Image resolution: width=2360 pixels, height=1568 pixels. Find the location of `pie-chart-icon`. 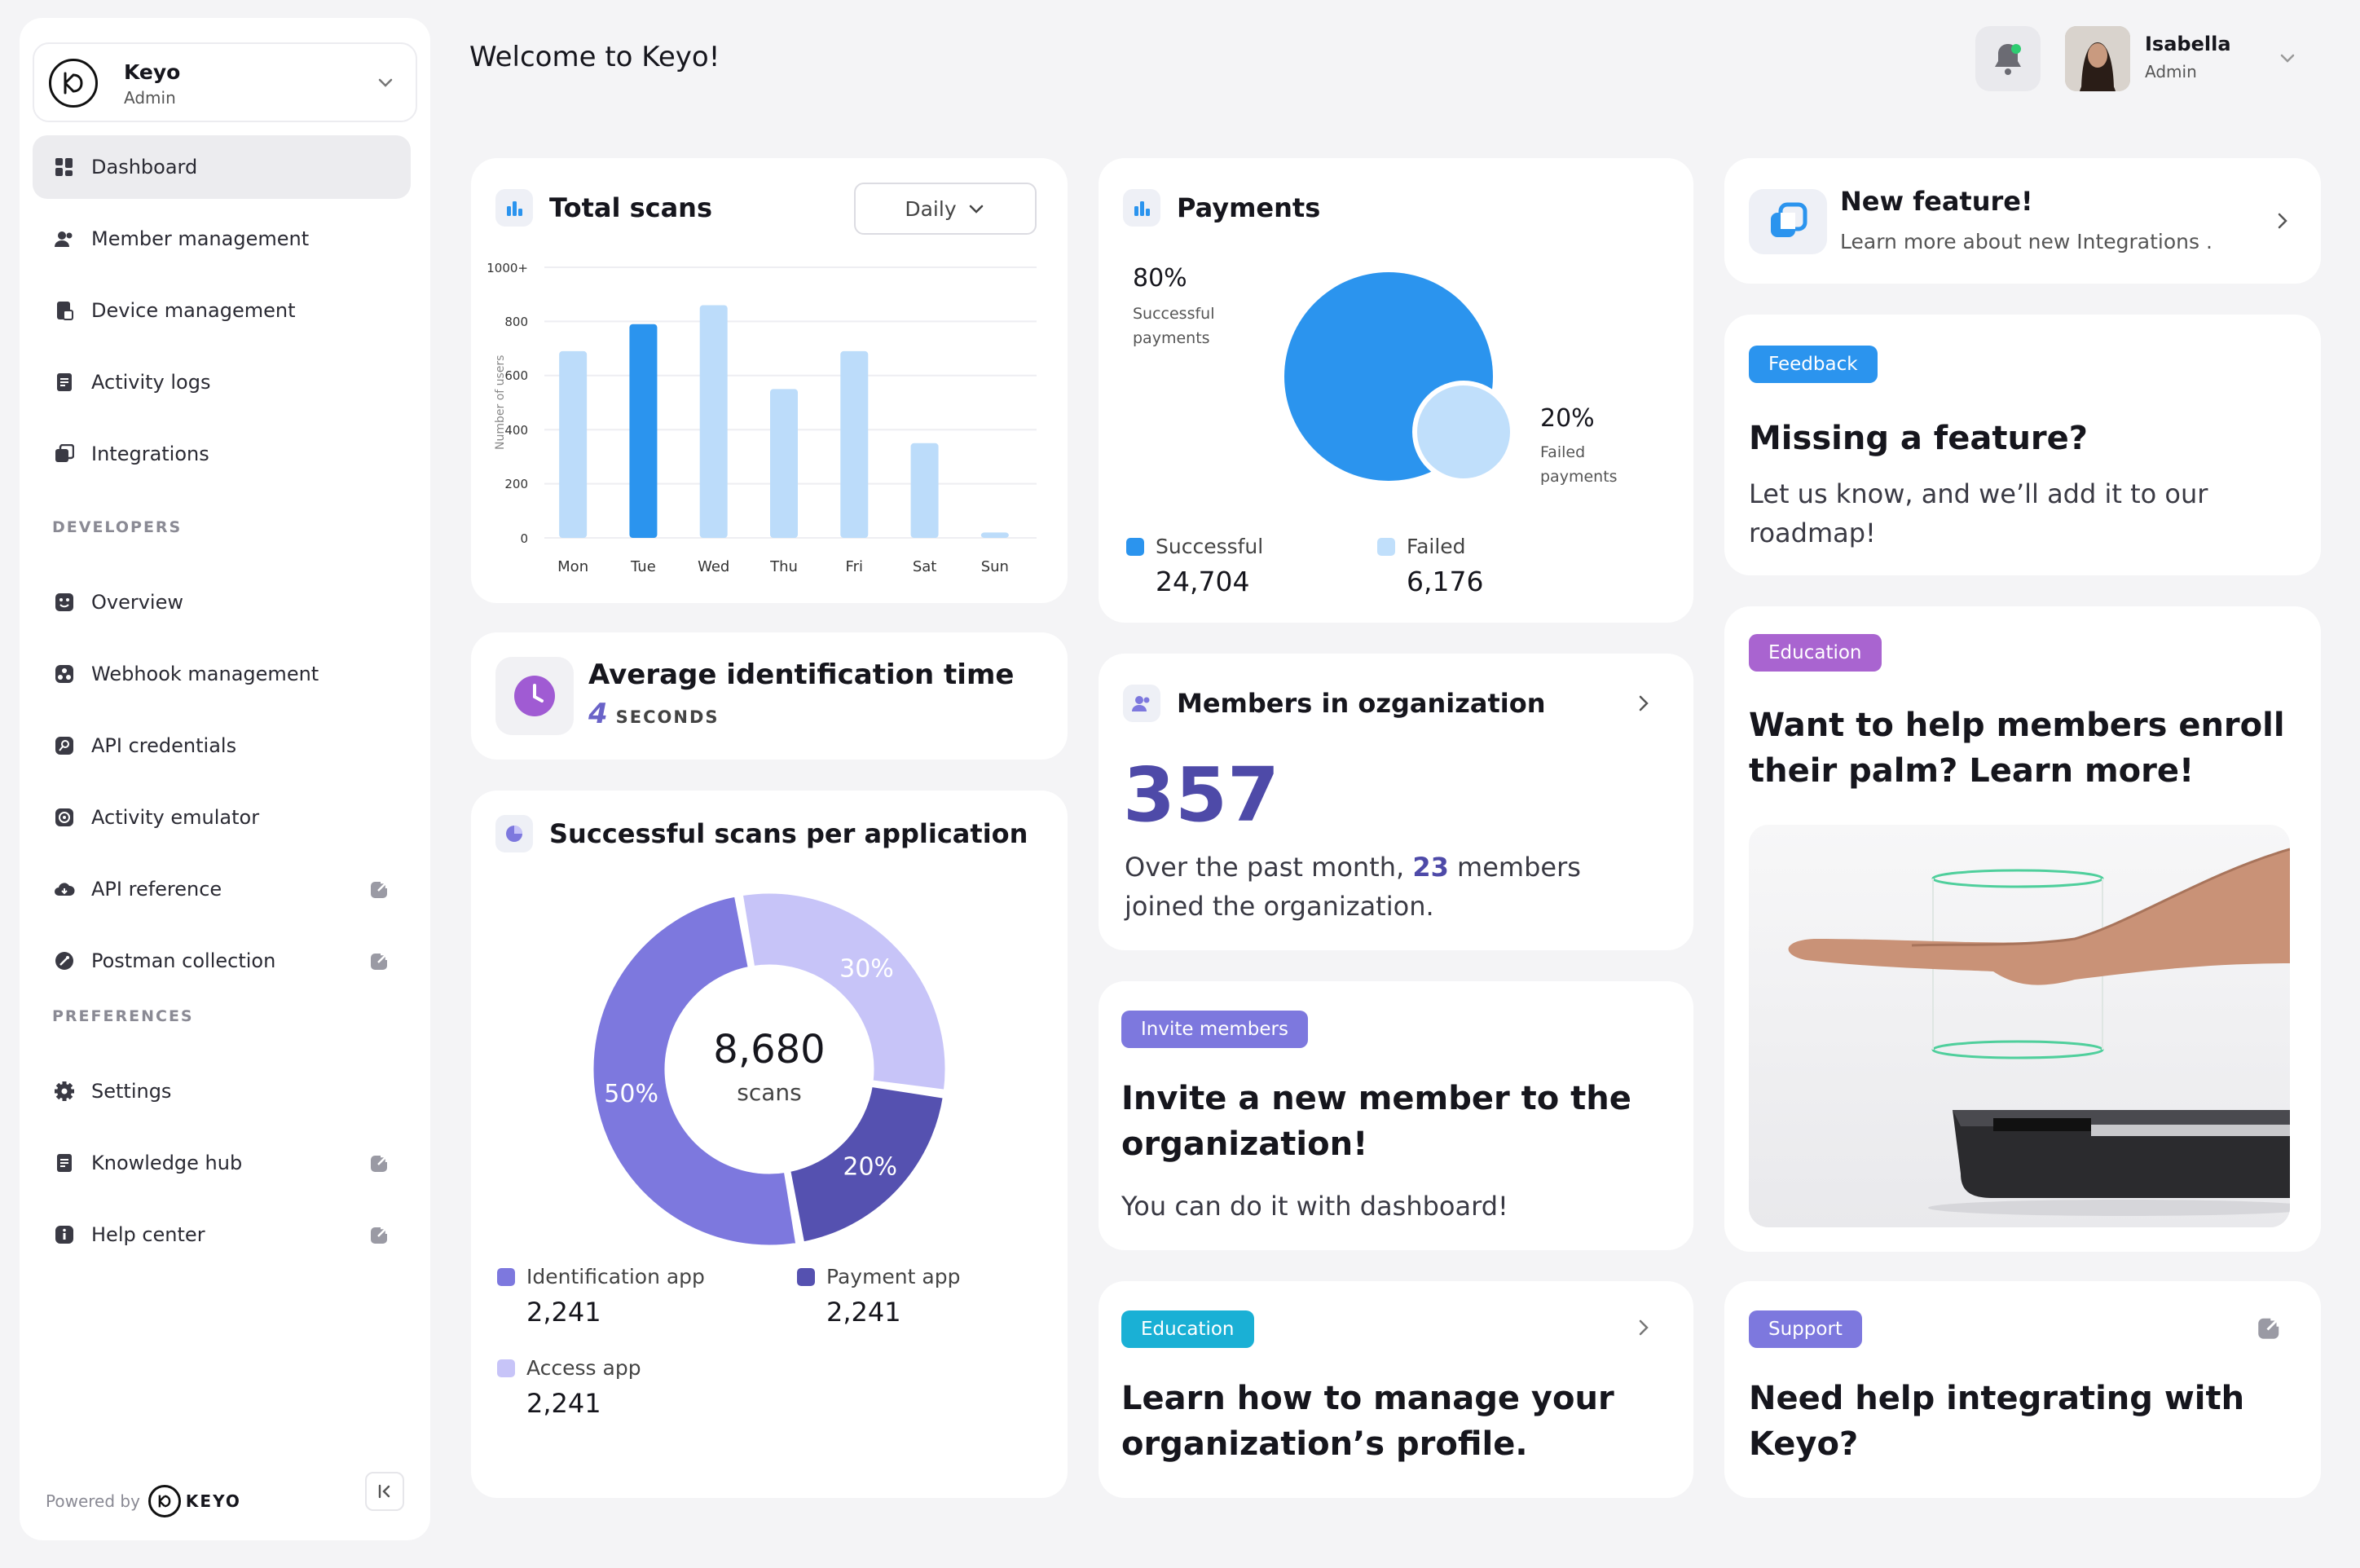

pie-chart-icon is located at coordinates (514, 833).